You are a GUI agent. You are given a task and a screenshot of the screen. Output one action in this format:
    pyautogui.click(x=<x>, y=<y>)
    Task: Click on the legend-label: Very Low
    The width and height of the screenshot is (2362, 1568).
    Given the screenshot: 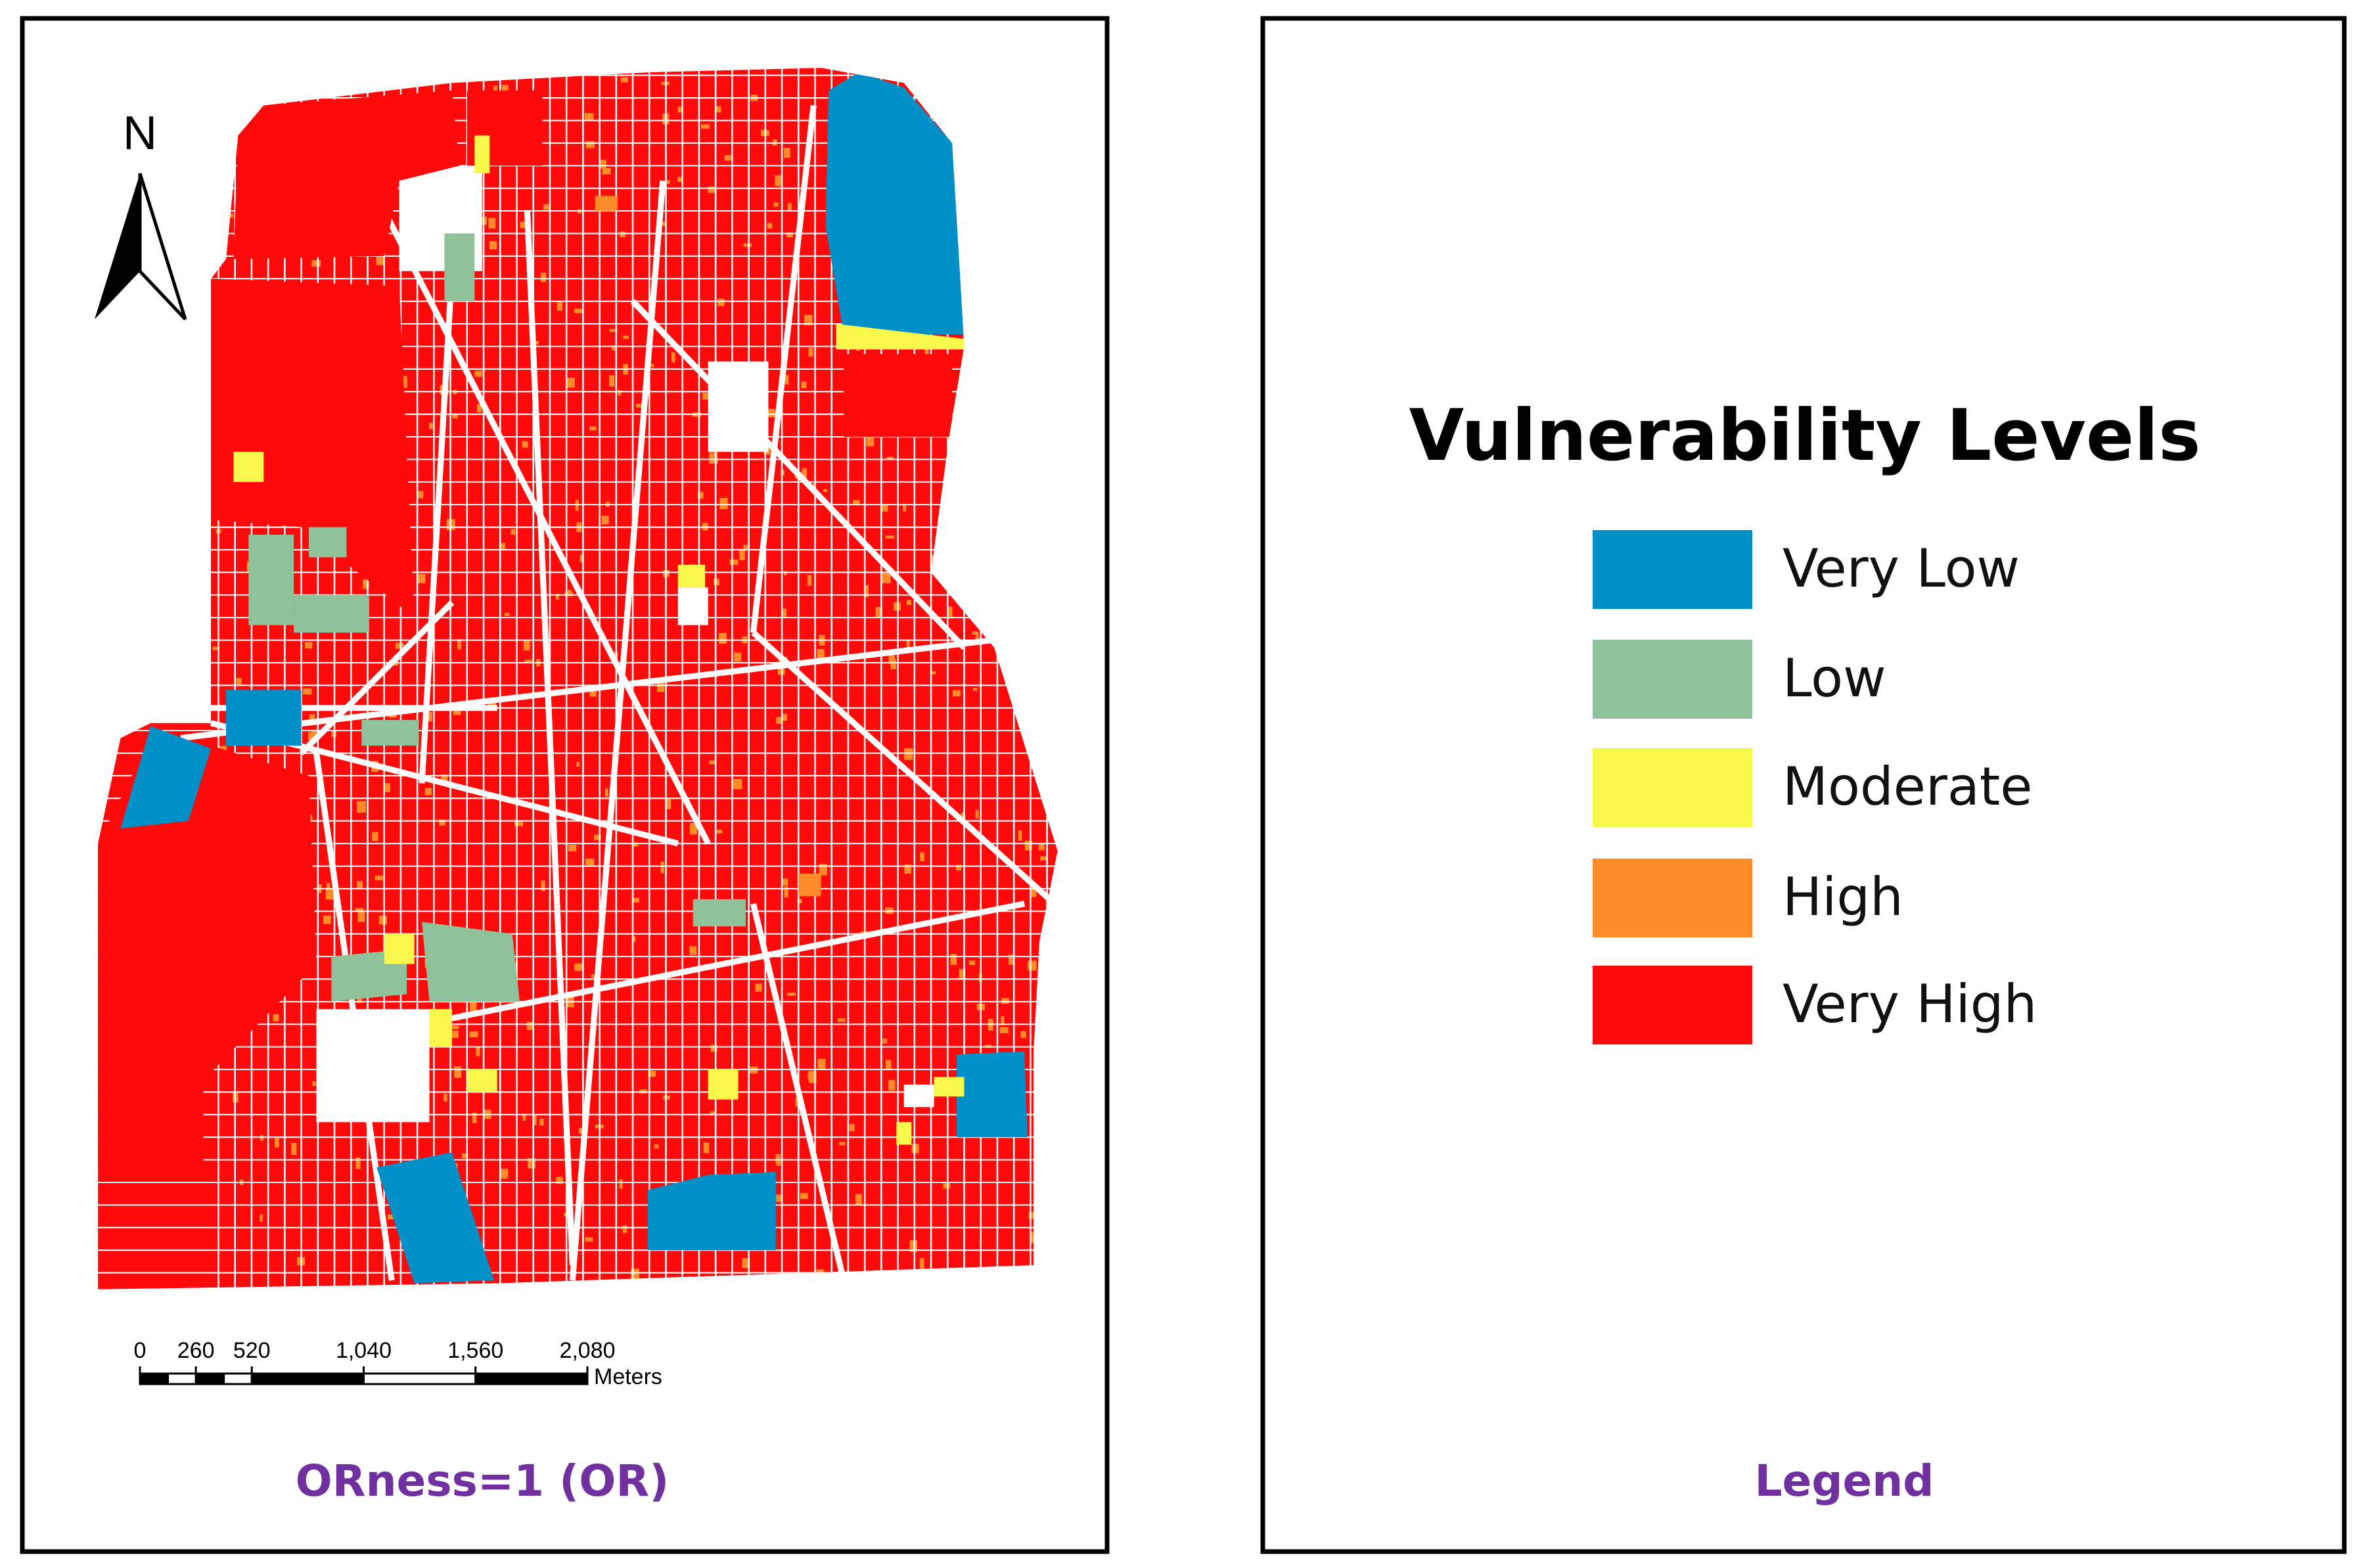 What is the action you would take?
    pyautogui.click(x=1901, y=568)
    